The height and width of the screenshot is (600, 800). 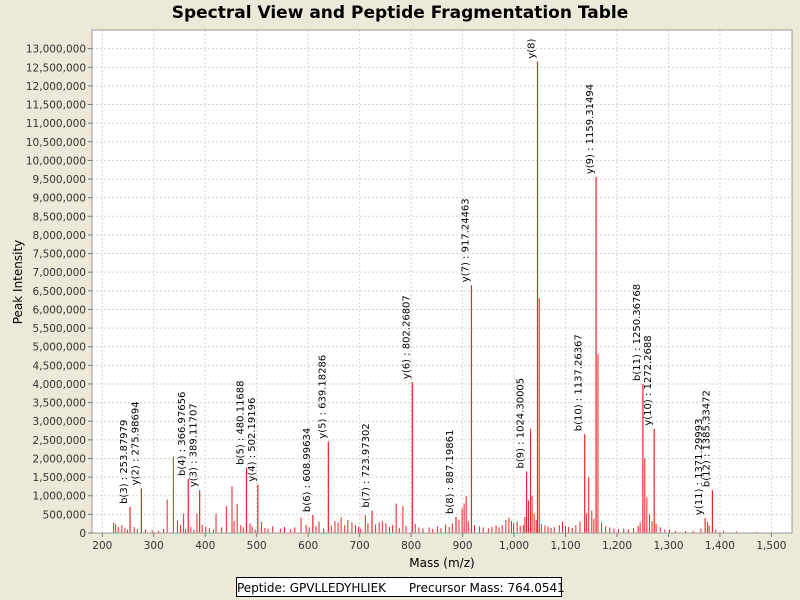 What do you see at coordinates (56, 124) in the screenshot?
I see `y-tick-label: 11,000,000` at bounding box center [56, 124].